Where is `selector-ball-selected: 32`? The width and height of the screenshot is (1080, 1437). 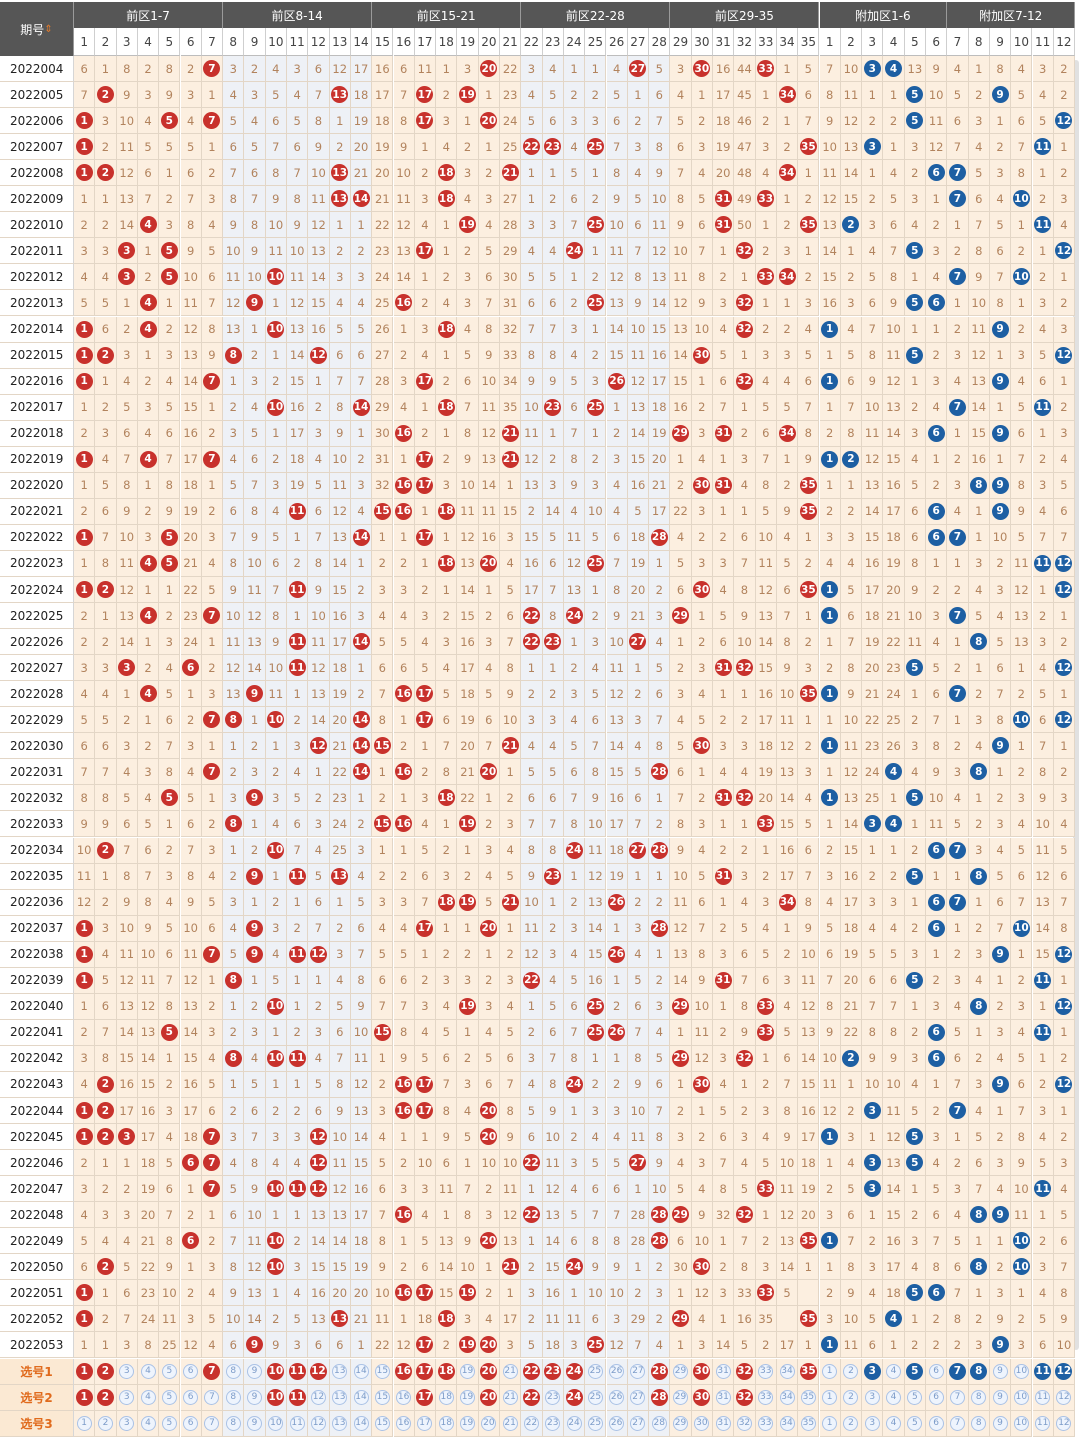
selector-ball-selected: 32 is located at coordinates (744, 1397).